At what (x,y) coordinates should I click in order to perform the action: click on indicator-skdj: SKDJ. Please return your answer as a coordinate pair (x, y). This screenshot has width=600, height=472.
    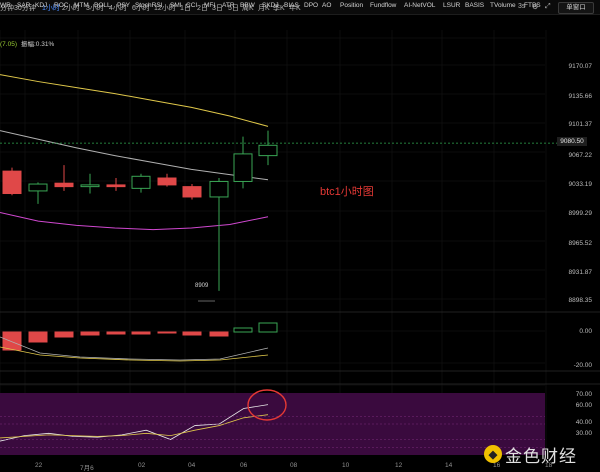
    Looking at the image, I should click on (270, 5).